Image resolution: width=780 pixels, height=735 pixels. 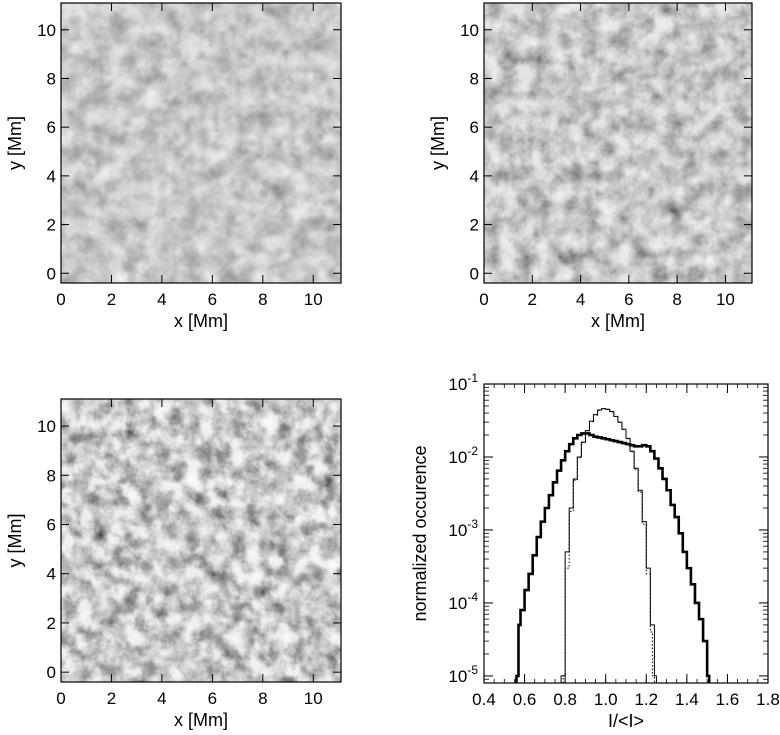 I want to click on histogram-series-thick, so click(x=613, y=557).